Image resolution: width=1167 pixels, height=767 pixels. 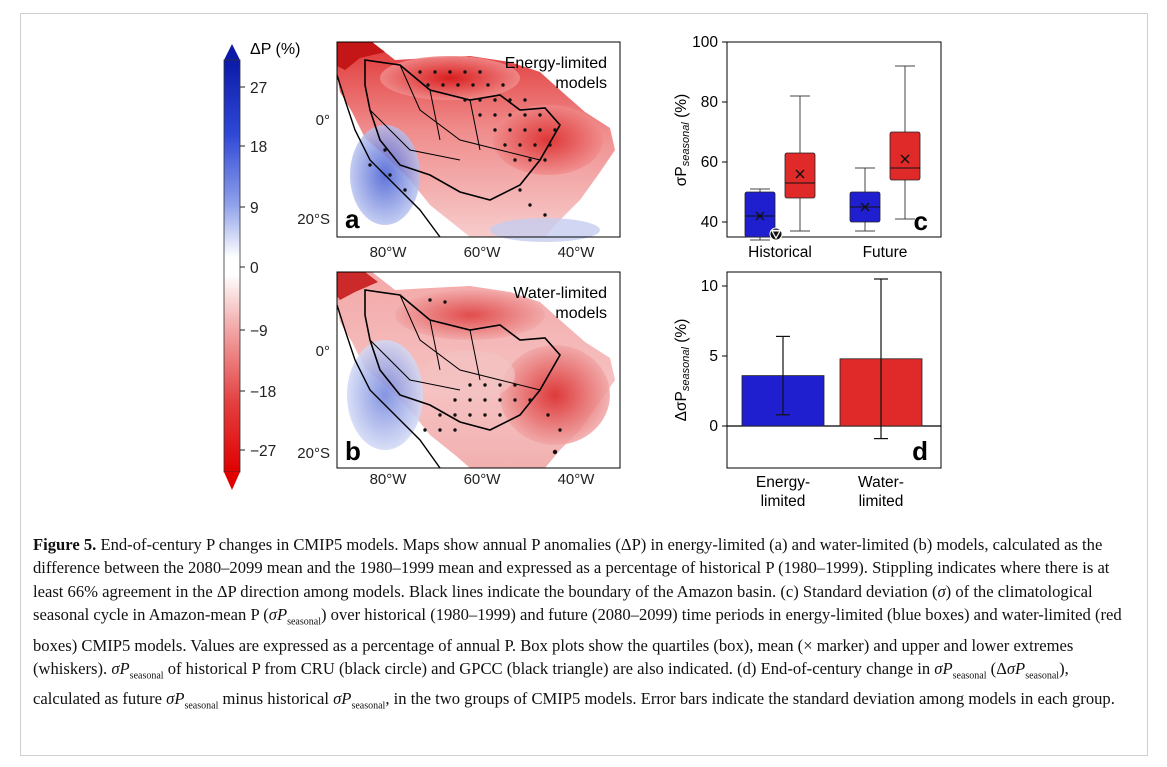 I want to click on map-b-lon-label: 60°W, so click(x=483, y=479).